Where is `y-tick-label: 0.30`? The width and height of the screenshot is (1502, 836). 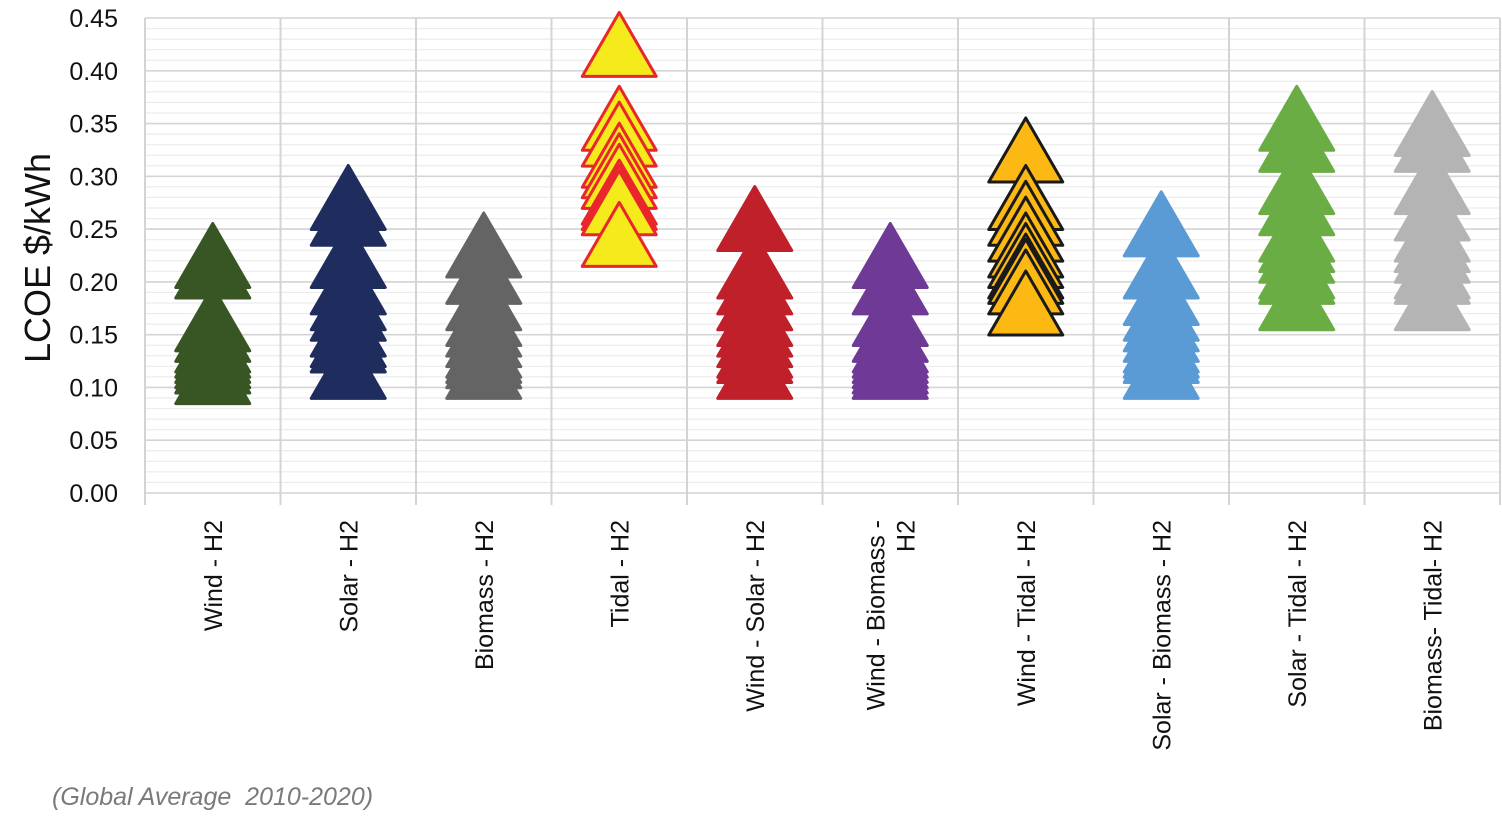 y-tick-label: 0.30 is located at coordinates (93, 177).